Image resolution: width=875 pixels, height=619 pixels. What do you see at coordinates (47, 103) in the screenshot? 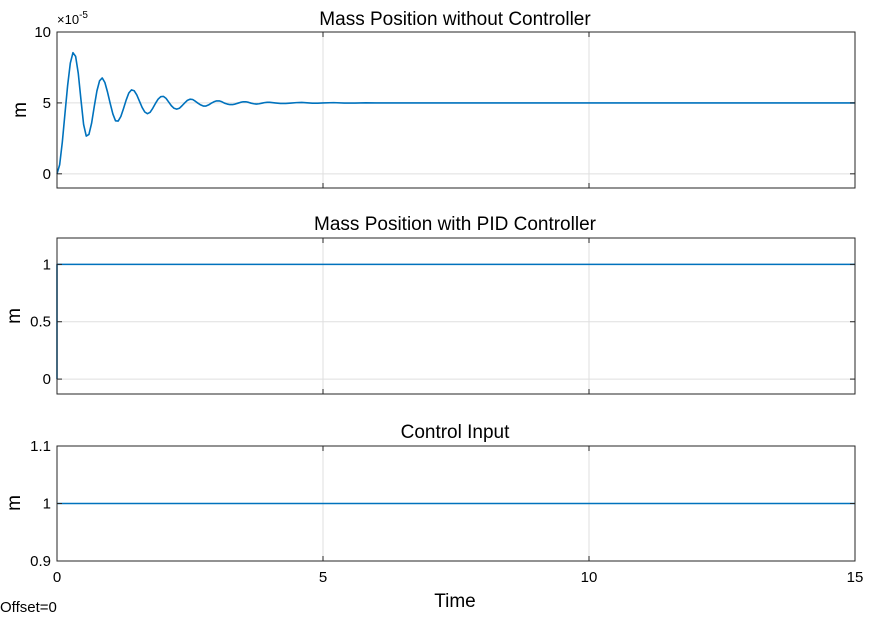
I see `y-tick-label: 5` at bounding box center [47, 103].